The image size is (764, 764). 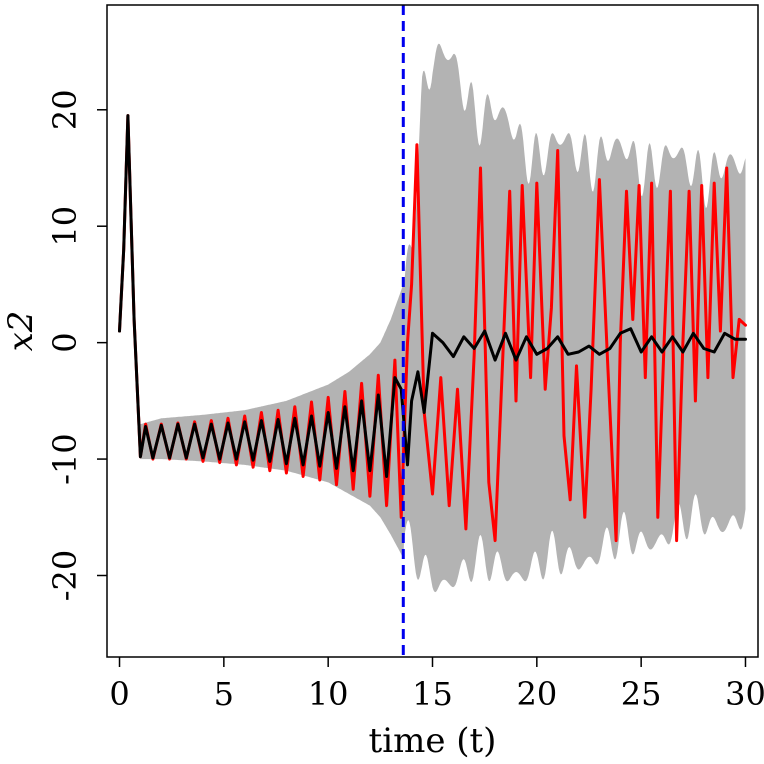 I want to click on y-tick-label: 0, so click(x=65, y=342).